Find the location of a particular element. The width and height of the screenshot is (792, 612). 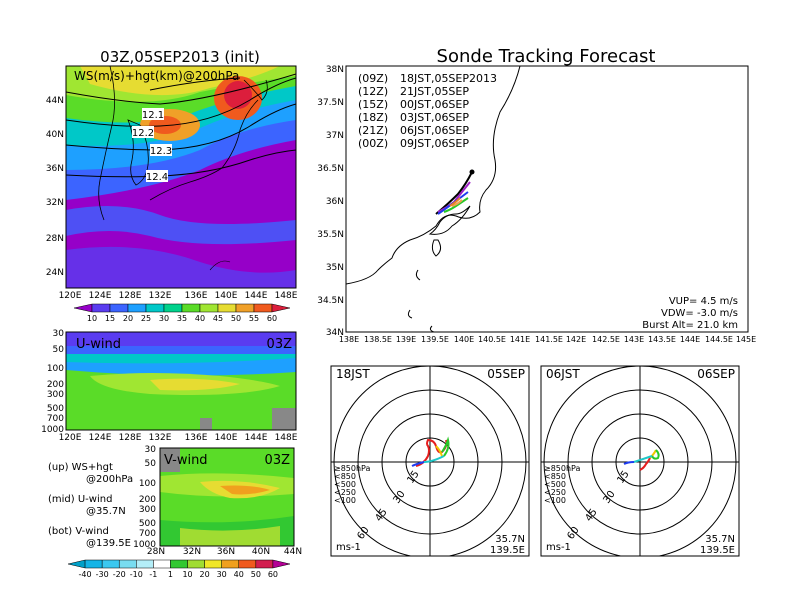

colorbar-tick: -20 is located at coordinates (119, 574).